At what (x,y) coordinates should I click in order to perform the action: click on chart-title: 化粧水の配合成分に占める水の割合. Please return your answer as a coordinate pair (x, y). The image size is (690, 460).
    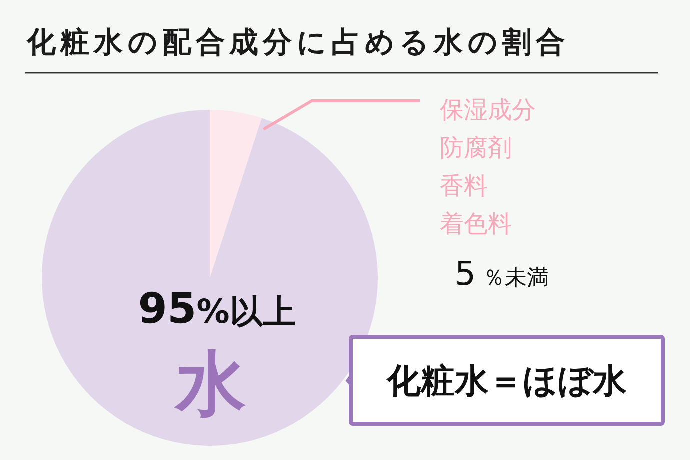
    Looking at the image, I should click on (298, 42).